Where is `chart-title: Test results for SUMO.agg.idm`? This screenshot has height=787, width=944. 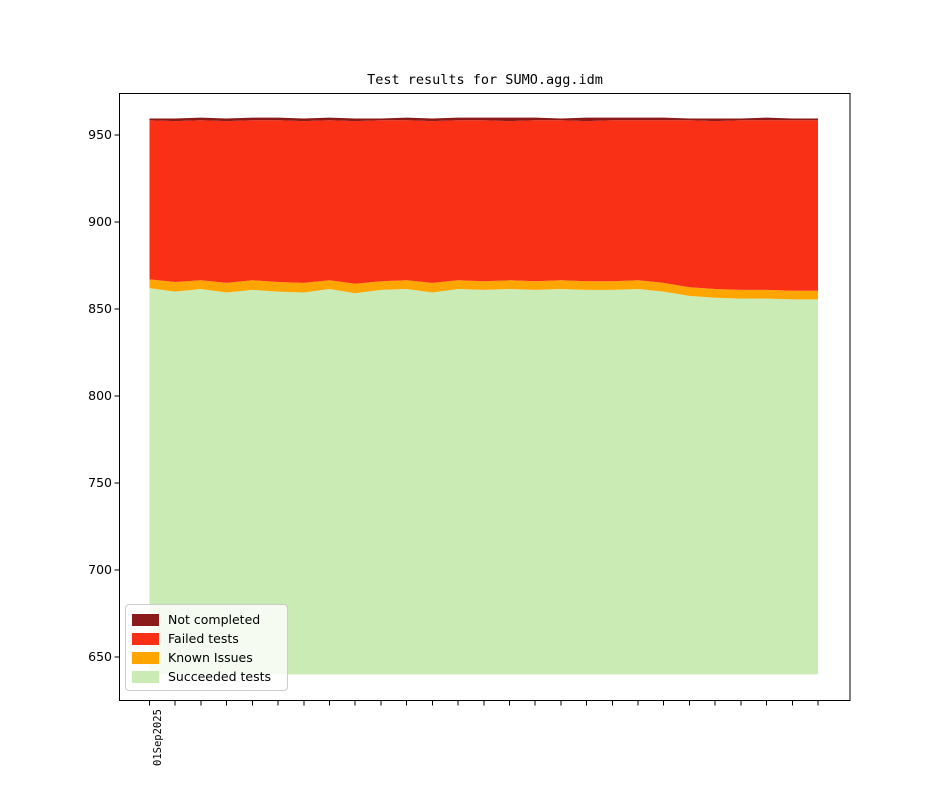
chart-title: Test results for SUMO.agg.idm is located at coordinates (485, 80).